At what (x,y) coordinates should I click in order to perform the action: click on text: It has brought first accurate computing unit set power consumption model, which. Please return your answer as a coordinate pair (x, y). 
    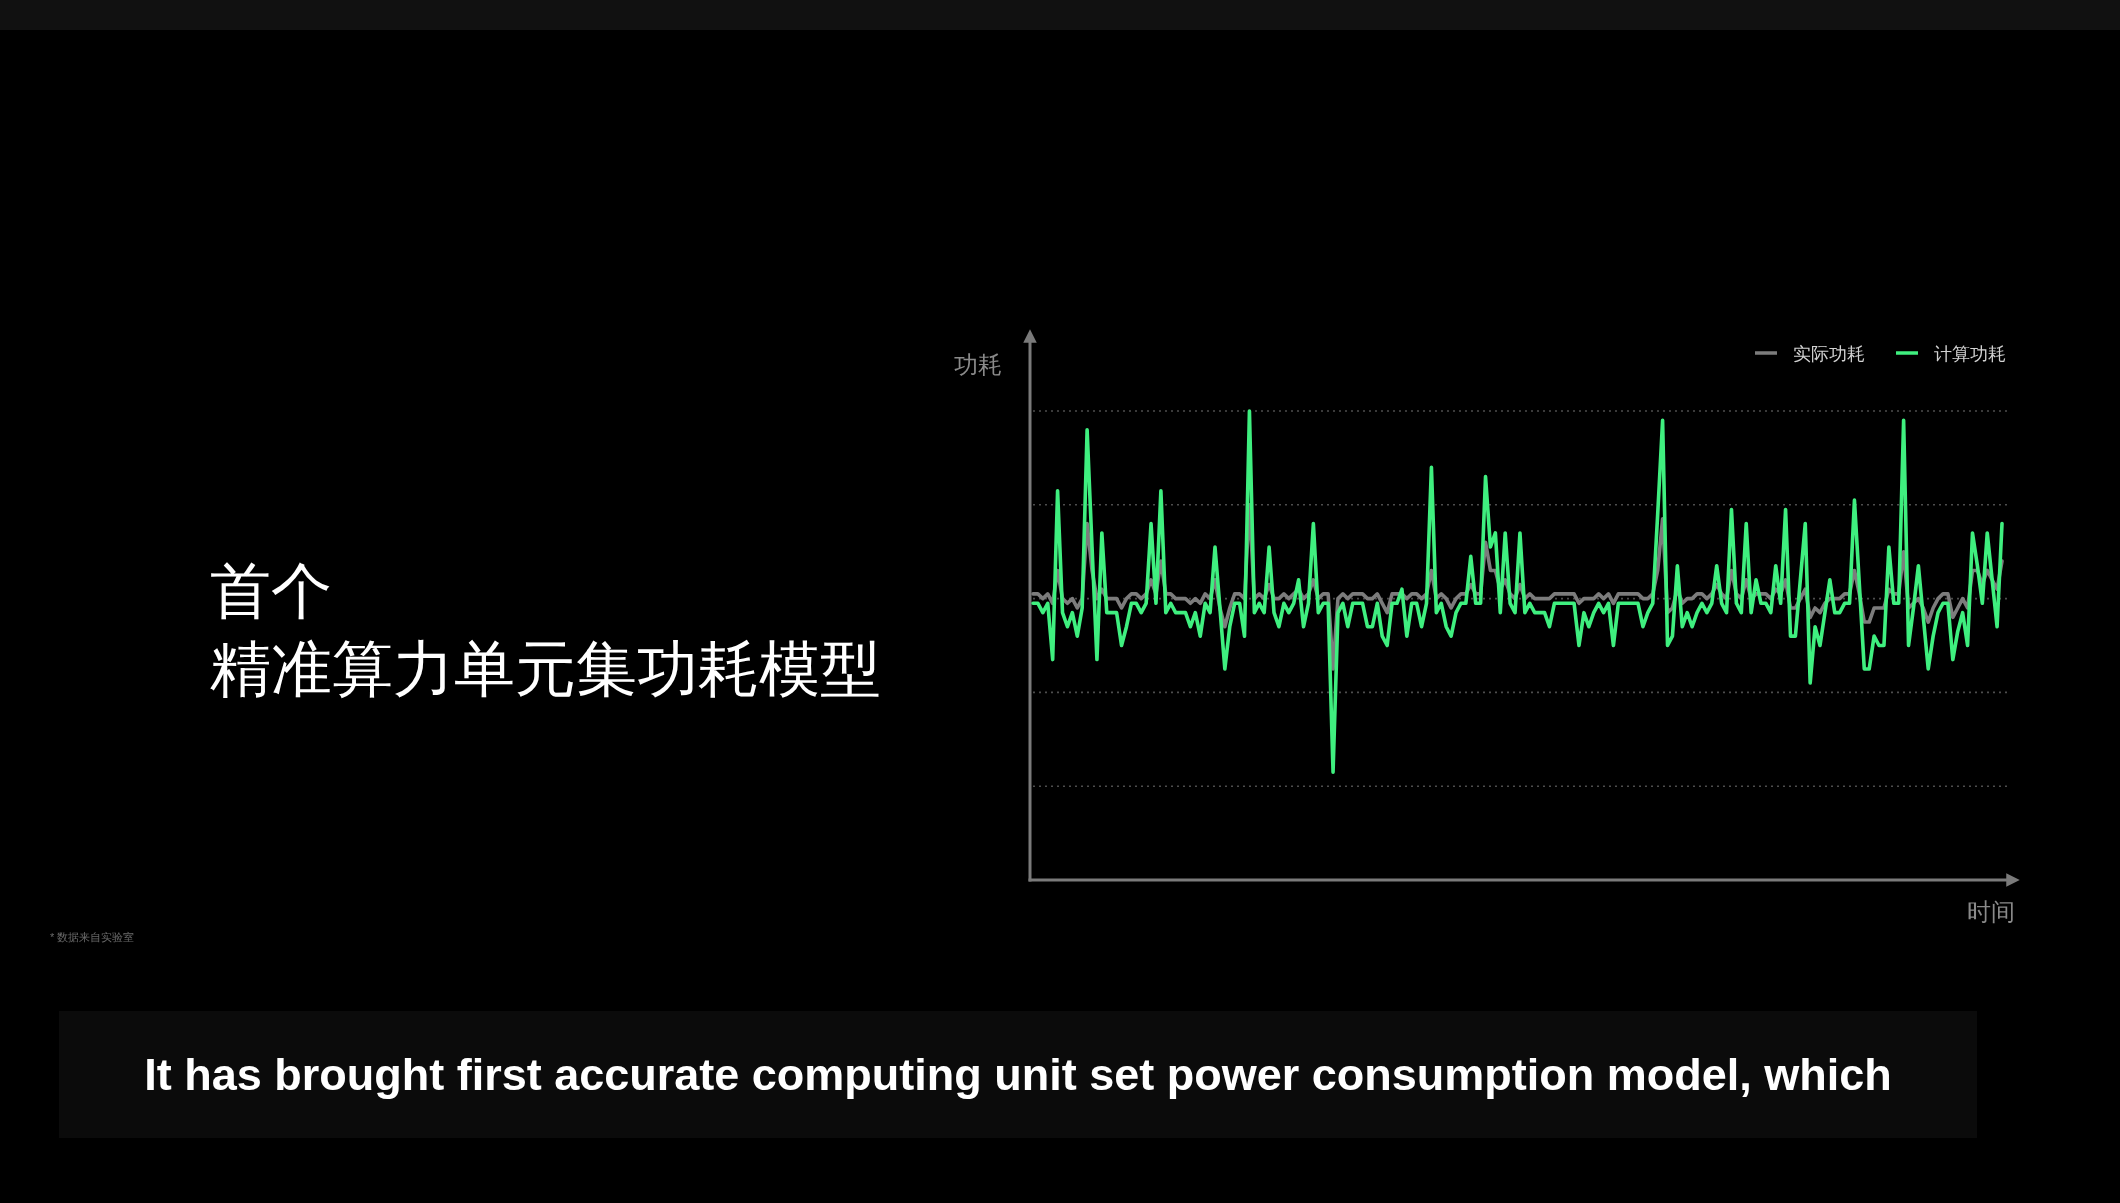
    Looking at the image, I should click on (1018, 1074).